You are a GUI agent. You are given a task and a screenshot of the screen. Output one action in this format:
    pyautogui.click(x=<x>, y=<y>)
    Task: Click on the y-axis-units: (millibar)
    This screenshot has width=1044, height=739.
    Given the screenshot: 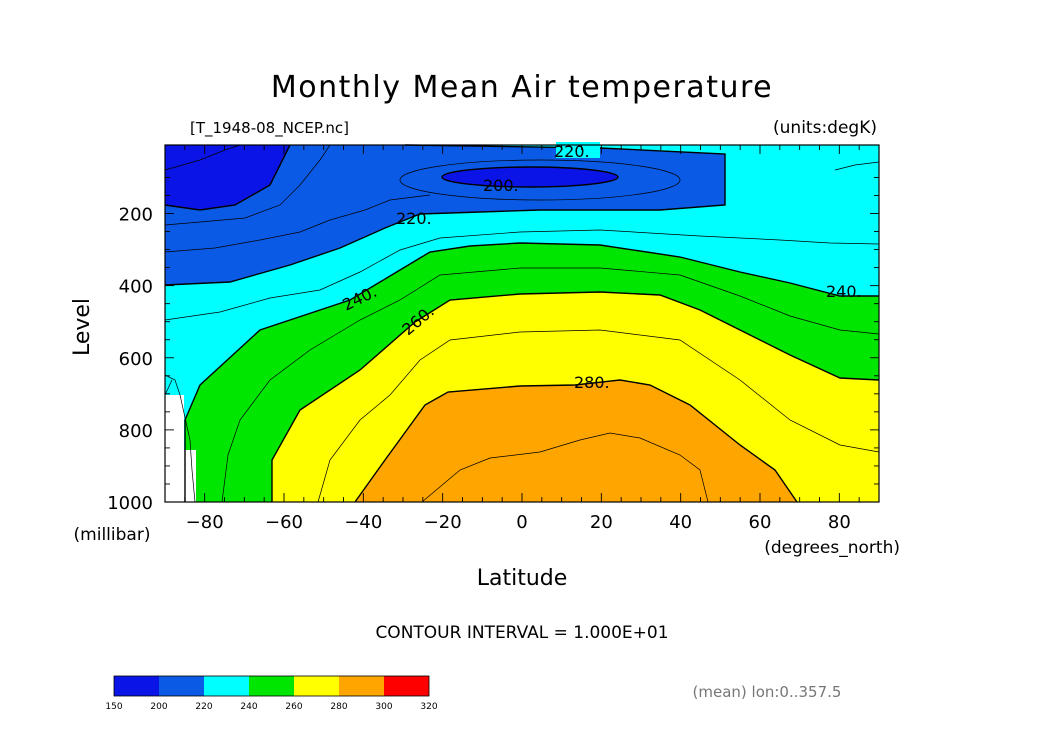 What is the action you would take?
    pyautogui.click(x=112, y=535)
    